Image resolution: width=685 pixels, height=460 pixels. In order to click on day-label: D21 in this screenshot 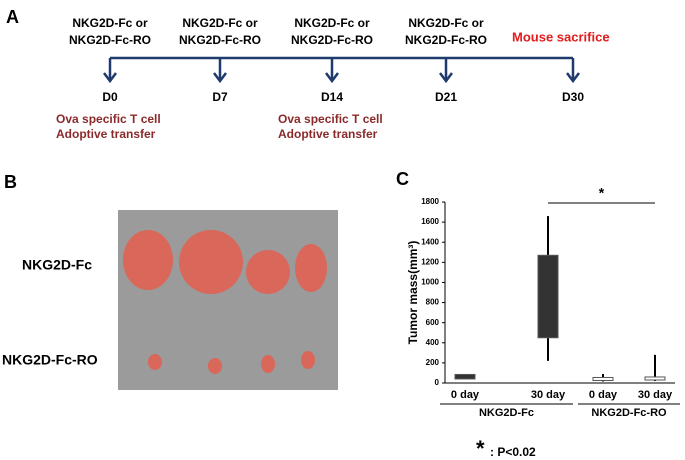, I will do `click(446, 97)`.